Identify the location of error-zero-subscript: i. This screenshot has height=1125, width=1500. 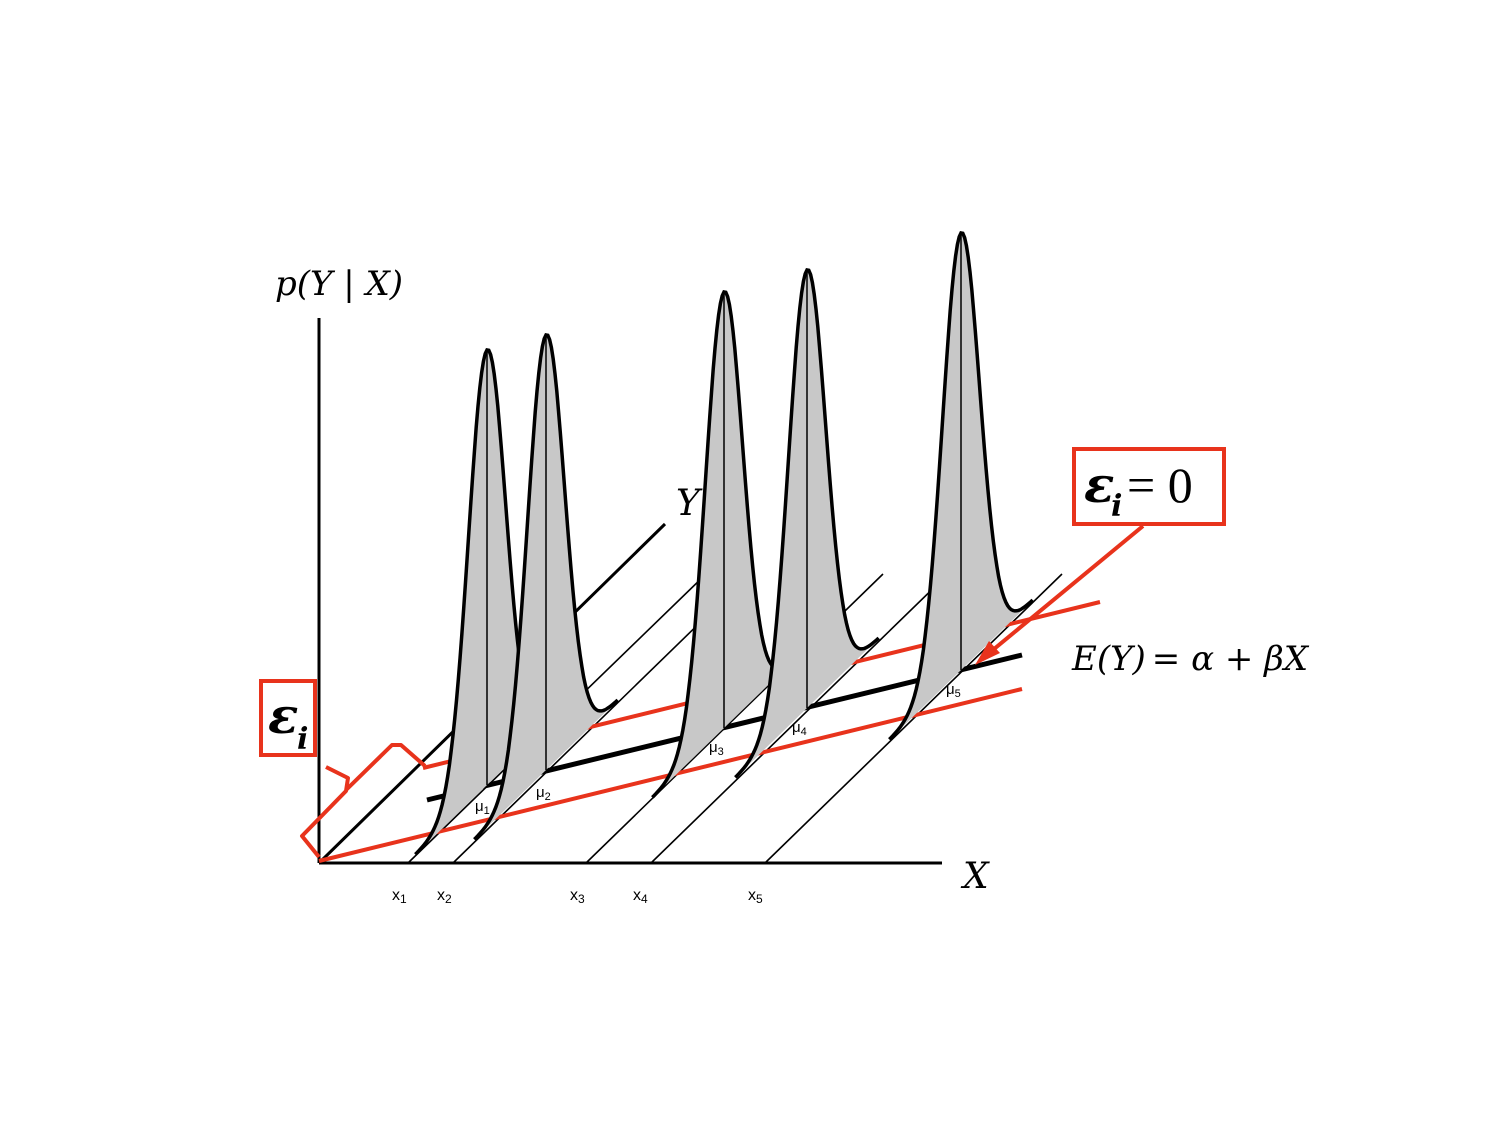
(1116, 506).